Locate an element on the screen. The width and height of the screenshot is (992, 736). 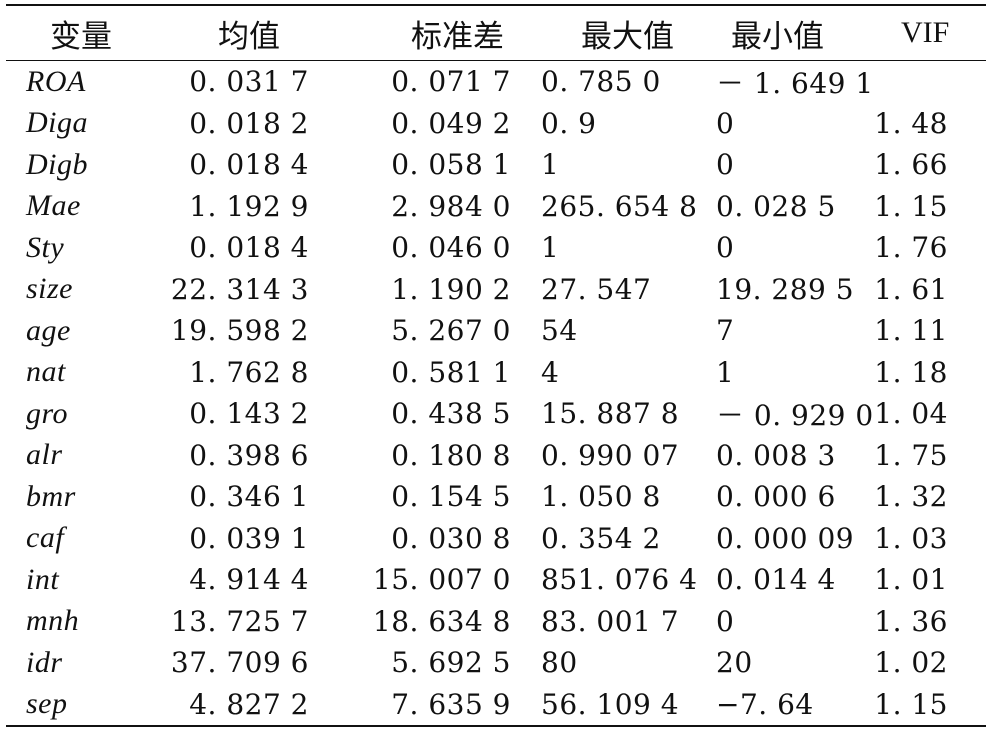
table-row: bmr 0. 346 1 0. 154 5 1. 050 8 0. 000 6 1. 32 is located at coordinates (496, 497).